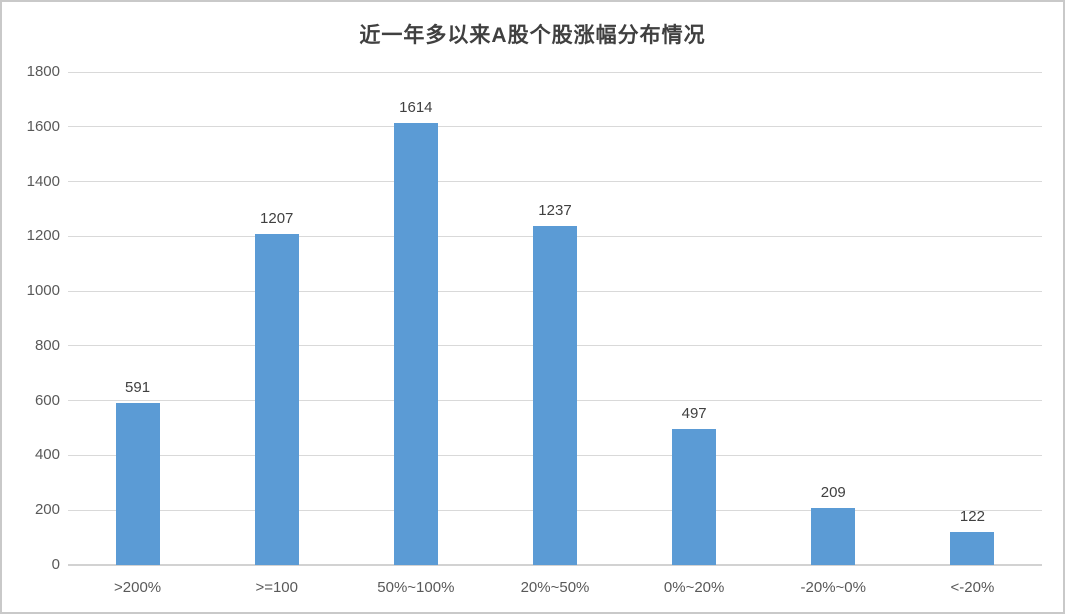  Describe the element at coordinates (138, 587) in the screenshot. I see `x-tick-label: >200%` at that location.